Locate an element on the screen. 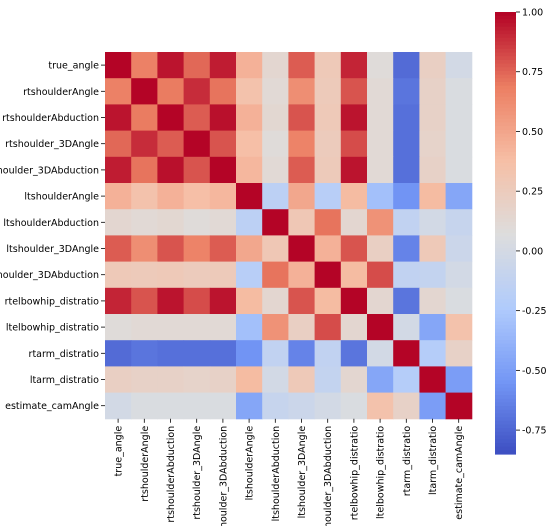  row-label: true_angle is located at coordinates (73, 66).